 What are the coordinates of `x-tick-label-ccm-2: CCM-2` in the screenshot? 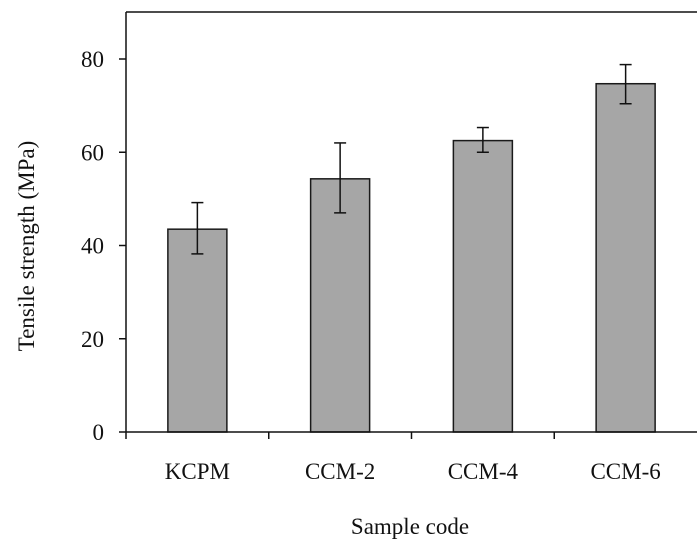 It's located at (340, 471).